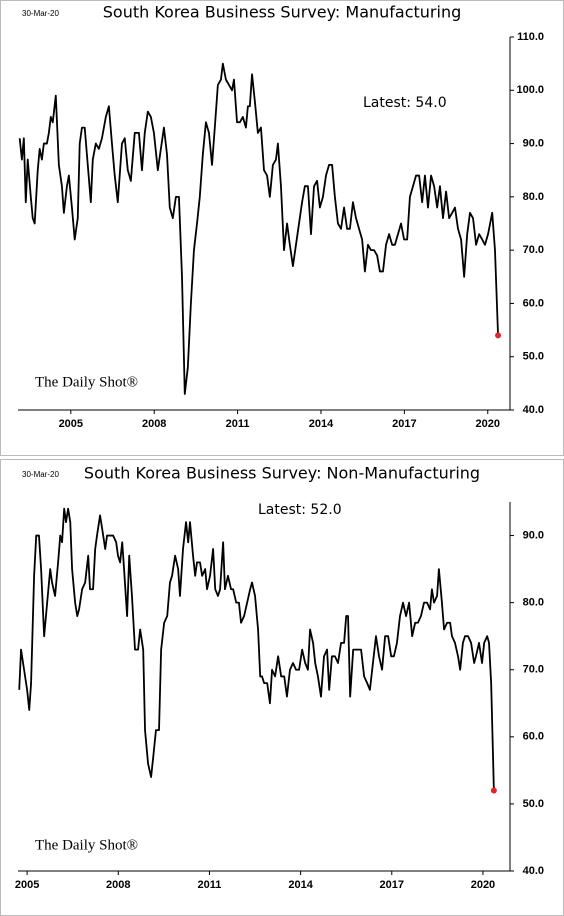  What do you see at coordinates (530, 90) in the screenshot?
I see `y-tick-label: 100.0` at bounding box center [530, 90].